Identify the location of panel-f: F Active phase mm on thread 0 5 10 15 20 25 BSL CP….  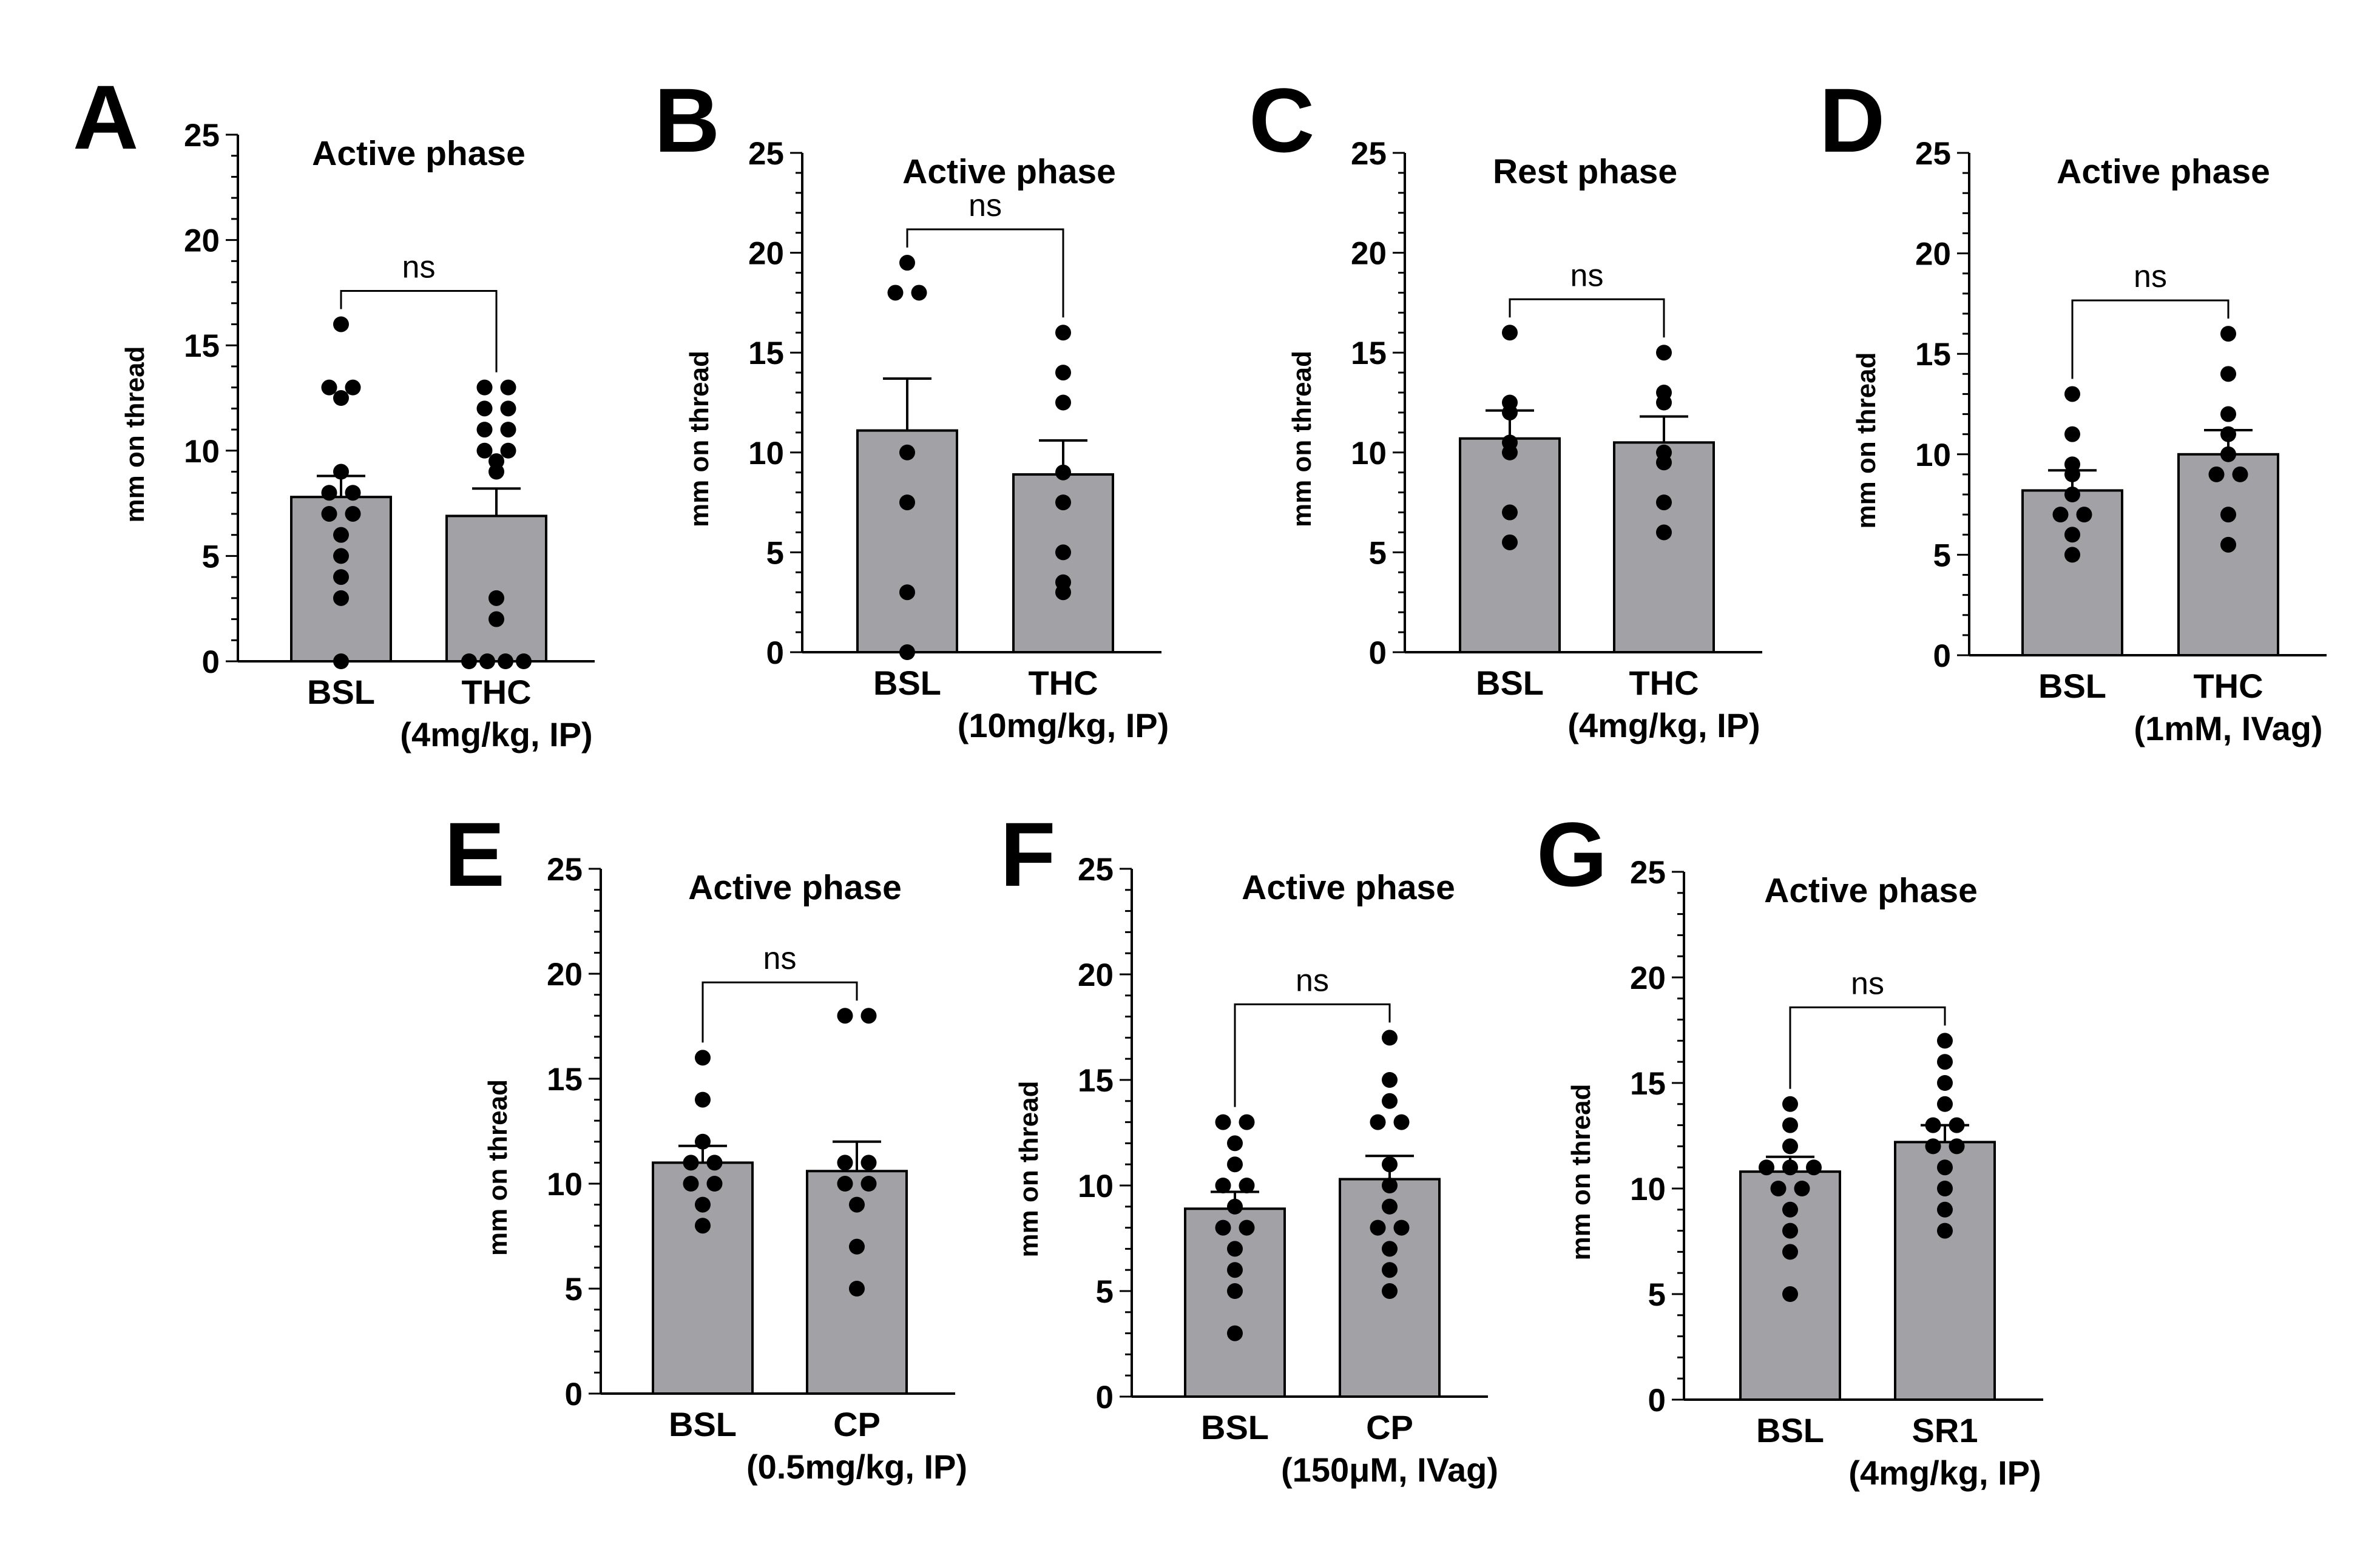
(1249, 1146).